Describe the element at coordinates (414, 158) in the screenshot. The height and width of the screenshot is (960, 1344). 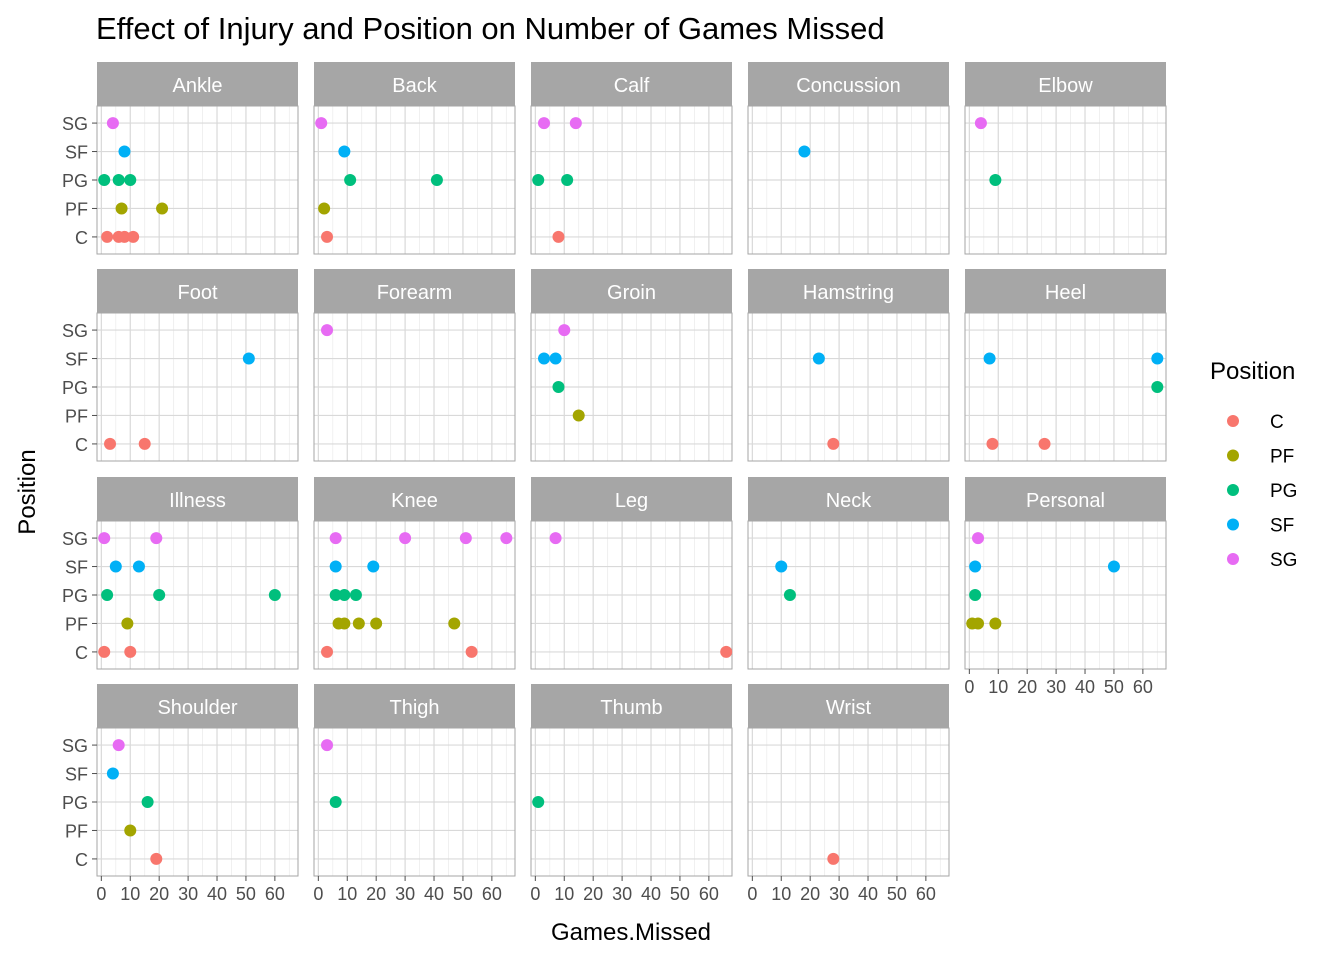
I see `facet-back: Back` at that location.